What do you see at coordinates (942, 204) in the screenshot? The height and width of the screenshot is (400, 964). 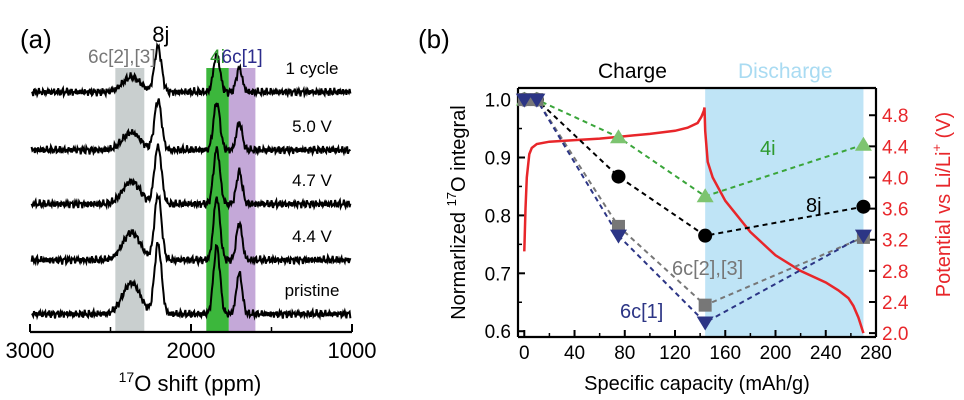 I see `y2-axis-label: Potential vs Li/Li+ (V)` at bounding box center [942, 204].